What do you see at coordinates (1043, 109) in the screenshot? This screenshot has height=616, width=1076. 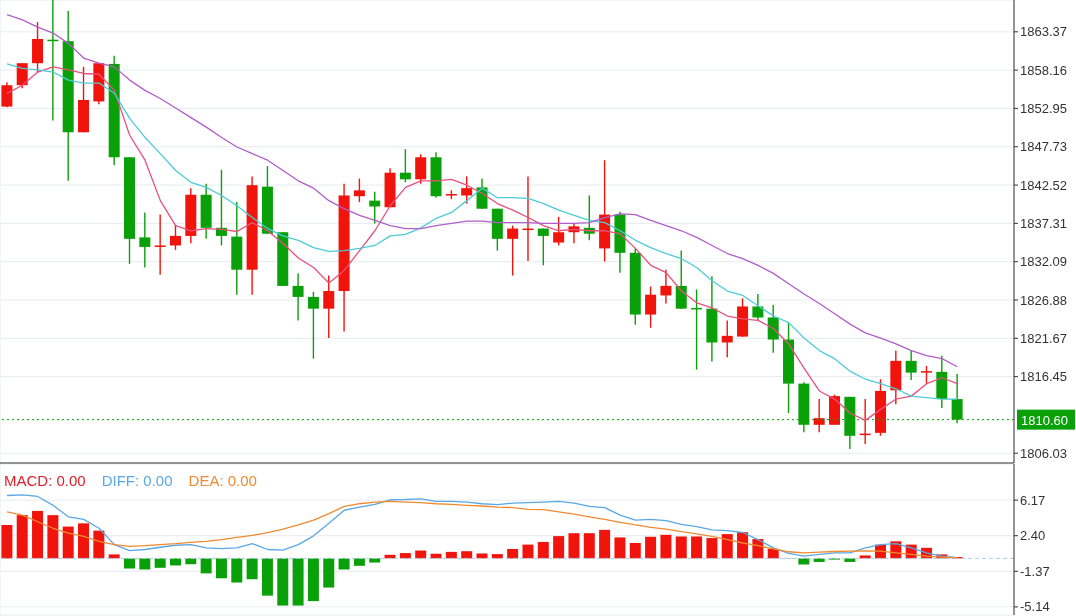 I see `y-tick-label: 1852.95` at bounding box center [1043, 109].